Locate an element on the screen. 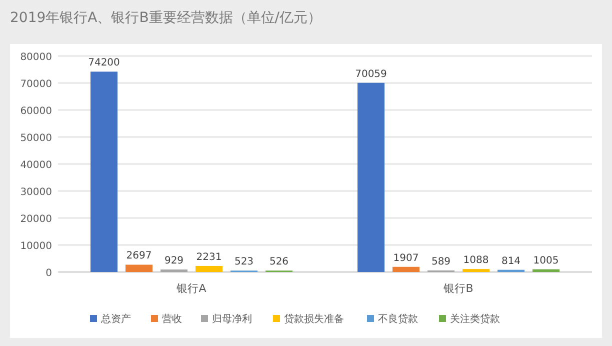  data-label: 74200 is located at coordinates (104, 63).